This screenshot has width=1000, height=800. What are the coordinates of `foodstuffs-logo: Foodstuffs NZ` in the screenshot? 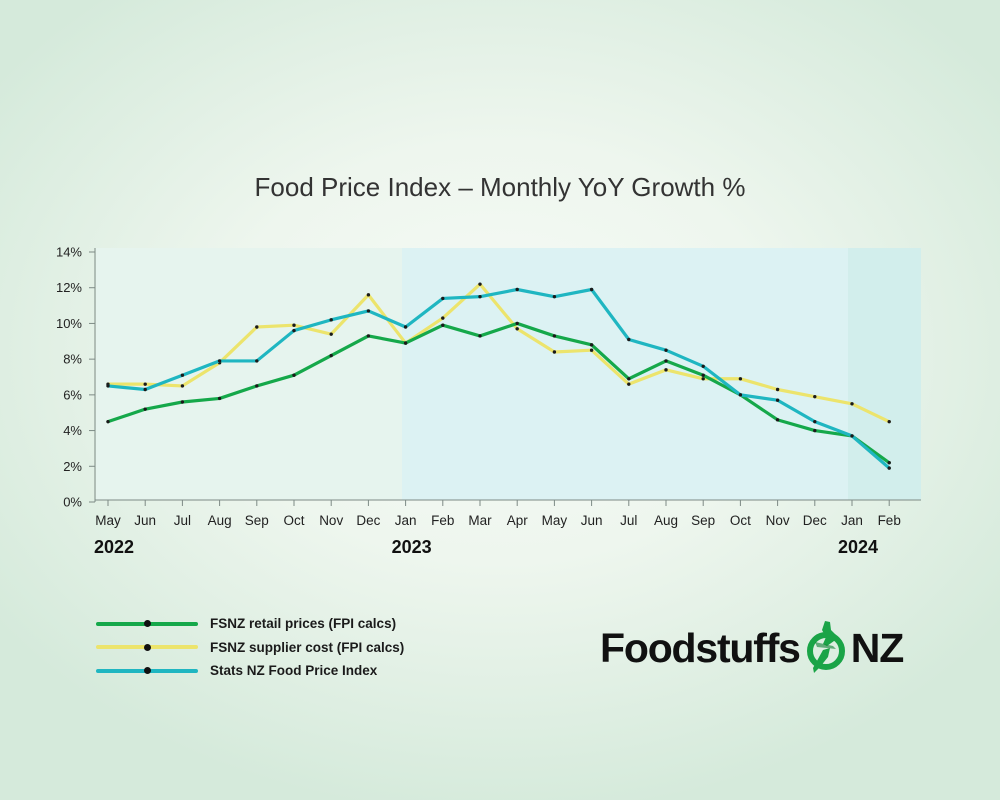 It's located at (752, 648).